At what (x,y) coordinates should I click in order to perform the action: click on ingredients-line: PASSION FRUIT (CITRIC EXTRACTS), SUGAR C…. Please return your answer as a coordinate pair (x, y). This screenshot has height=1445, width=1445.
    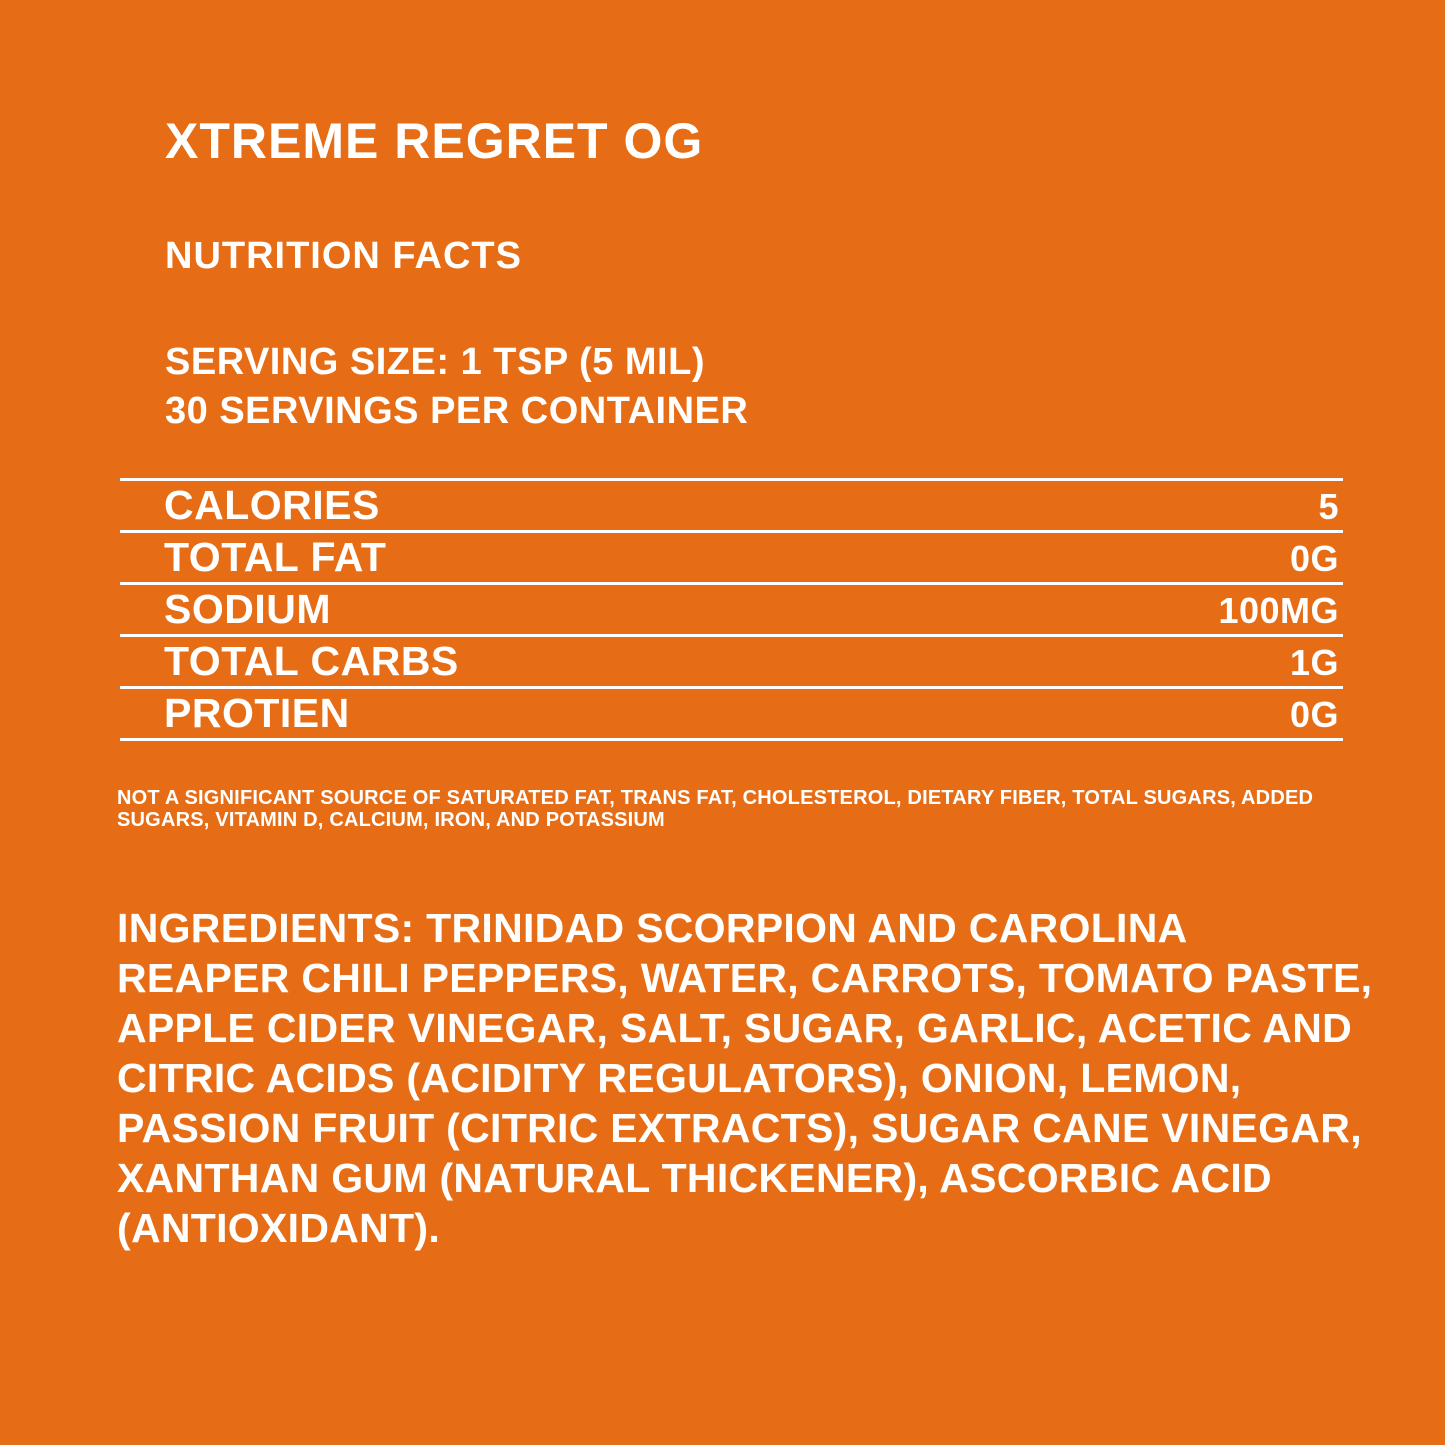
    Looking at the image, I should click on (739, 1128).